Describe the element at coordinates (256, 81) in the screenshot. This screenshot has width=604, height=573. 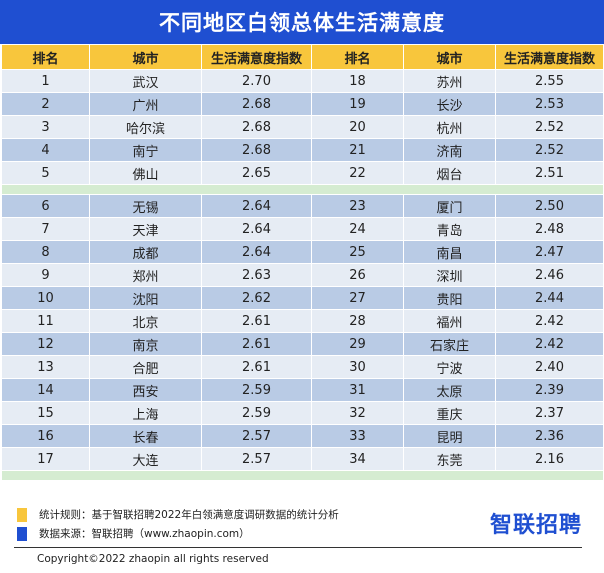
I see `cell-index-left: 2.70` at that location.